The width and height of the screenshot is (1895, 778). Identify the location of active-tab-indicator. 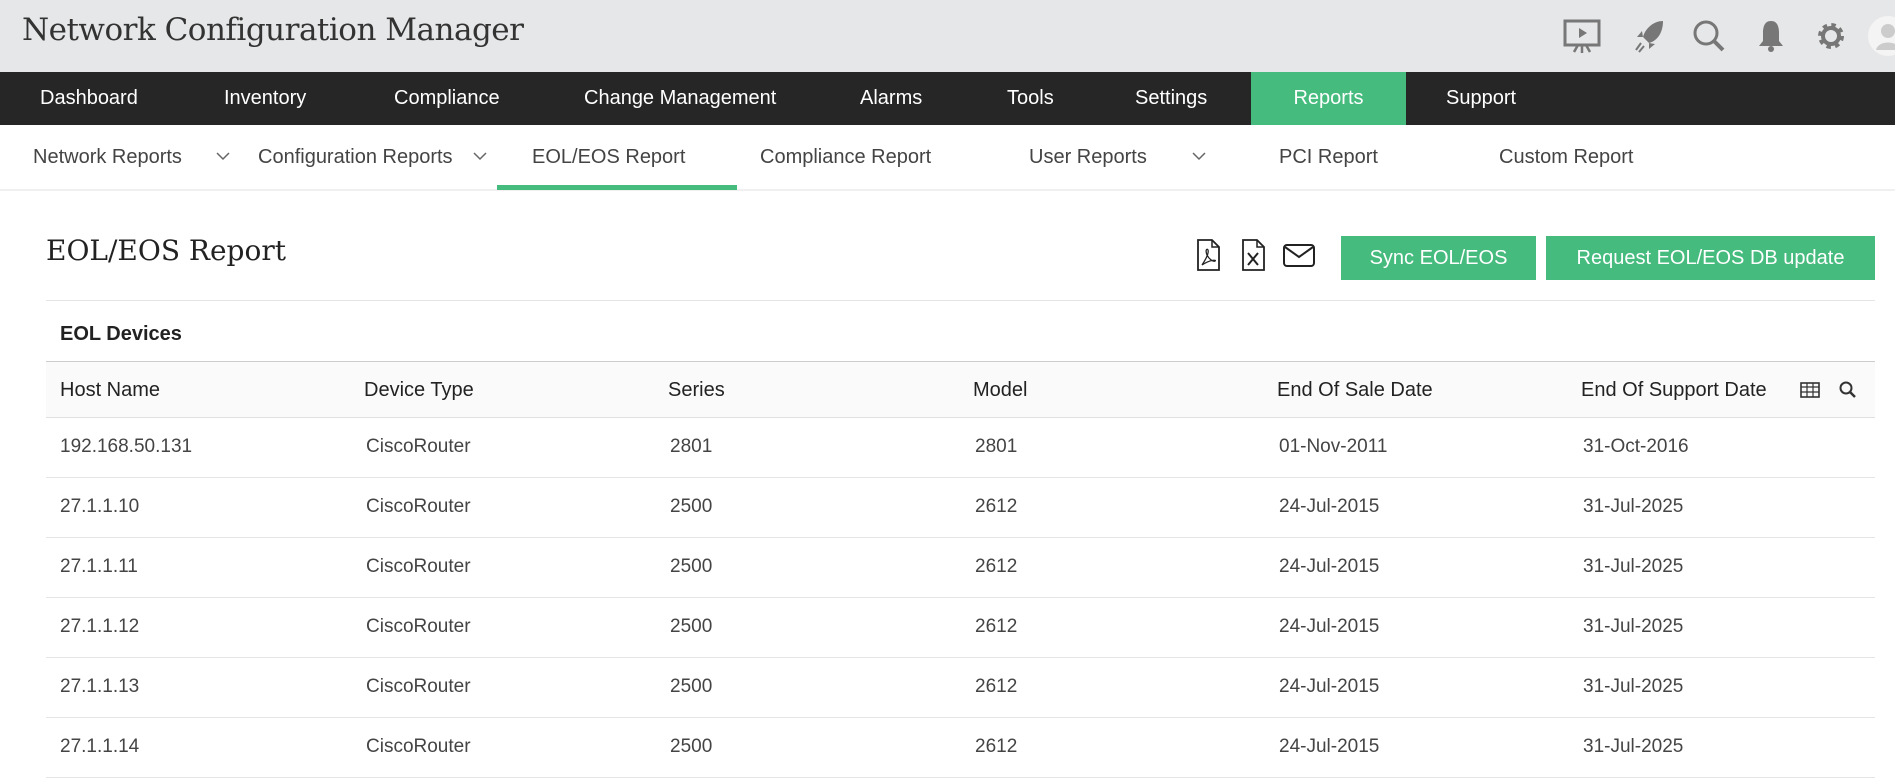
(617, 187).